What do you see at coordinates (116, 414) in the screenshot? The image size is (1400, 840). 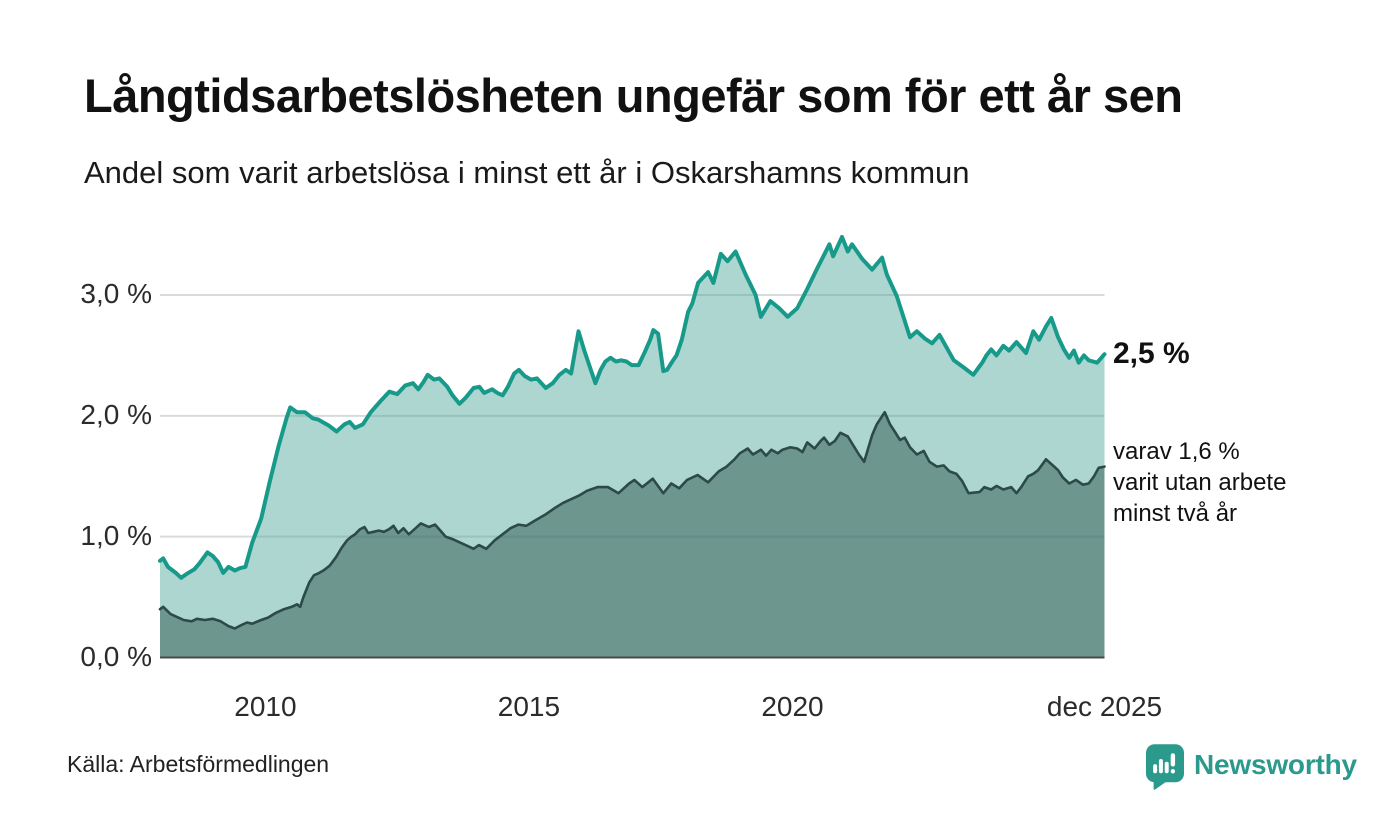 I see `y-tick-label: 2,0 %` at bounding box center [116, 414].